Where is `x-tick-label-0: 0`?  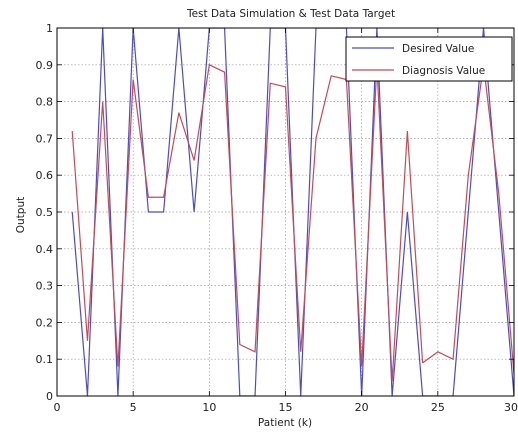
x-tick-label-0: 0 is located at coordinates (57, 407).